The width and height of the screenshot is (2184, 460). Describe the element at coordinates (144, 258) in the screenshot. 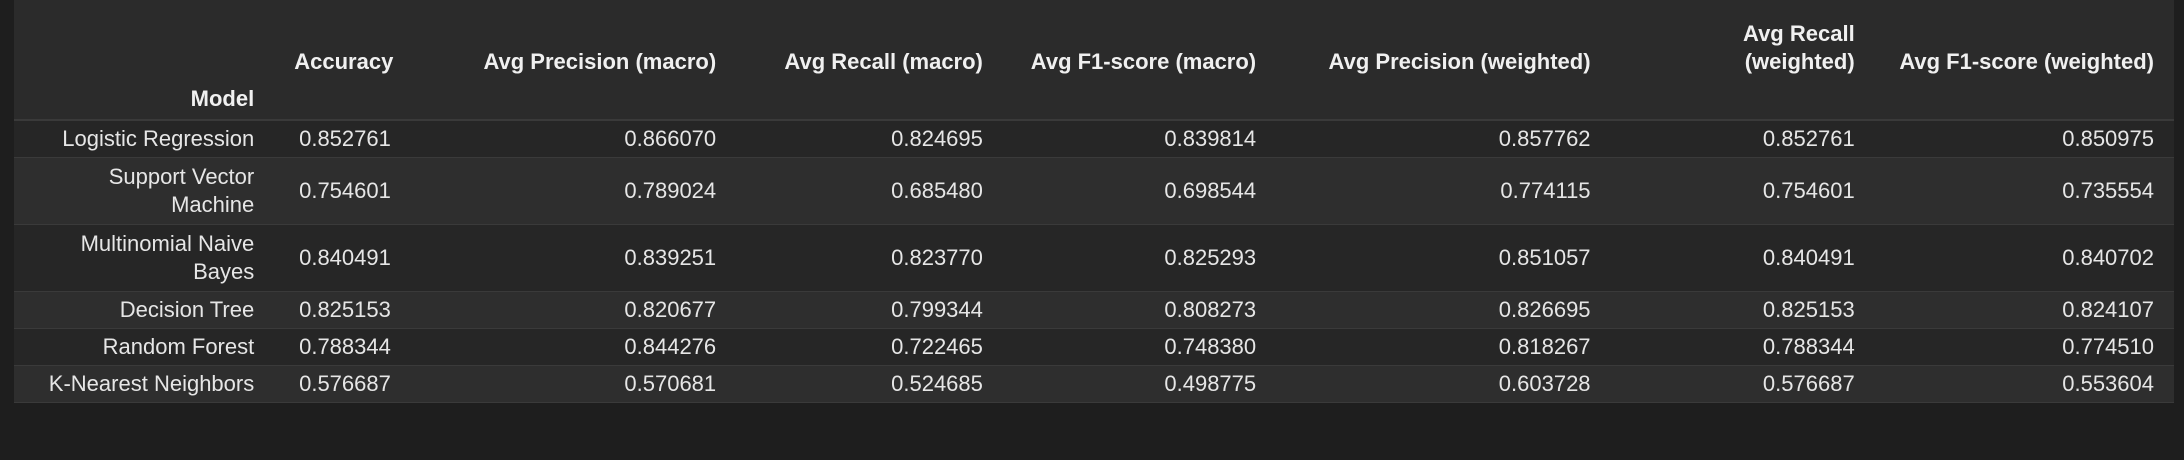

I see `row-label: Multinomial Naive Bayes` at that location.